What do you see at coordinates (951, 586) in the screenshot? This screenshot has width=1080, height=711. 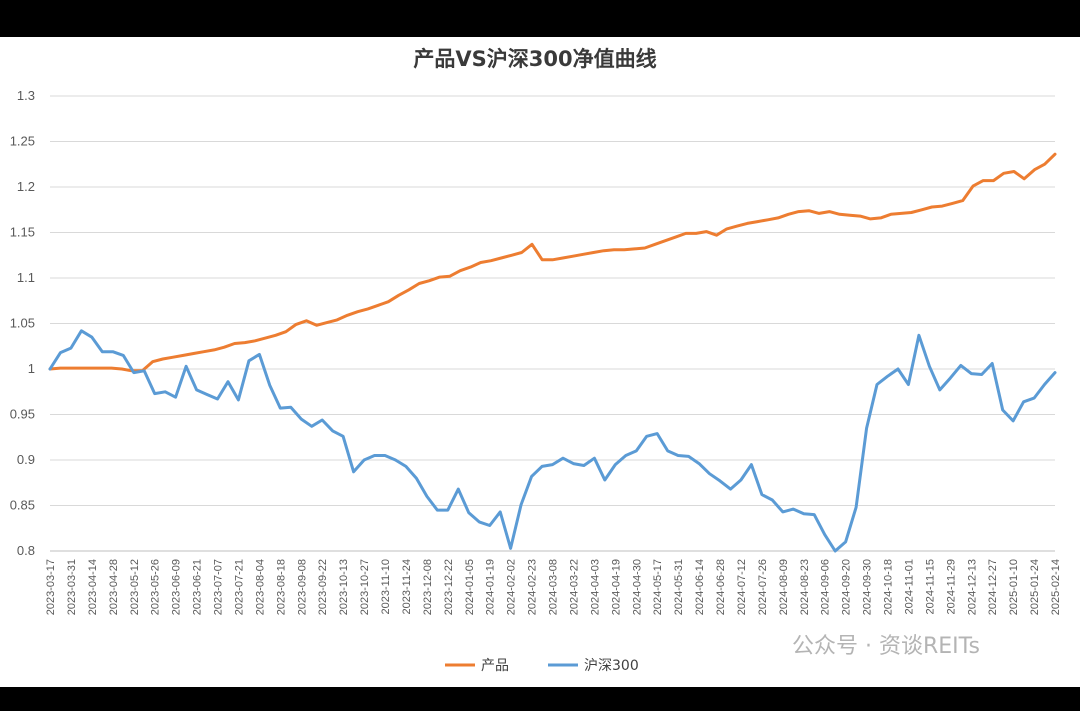 I see `x-tick-label: 2024-11-29` at bounding box center [951, 586].